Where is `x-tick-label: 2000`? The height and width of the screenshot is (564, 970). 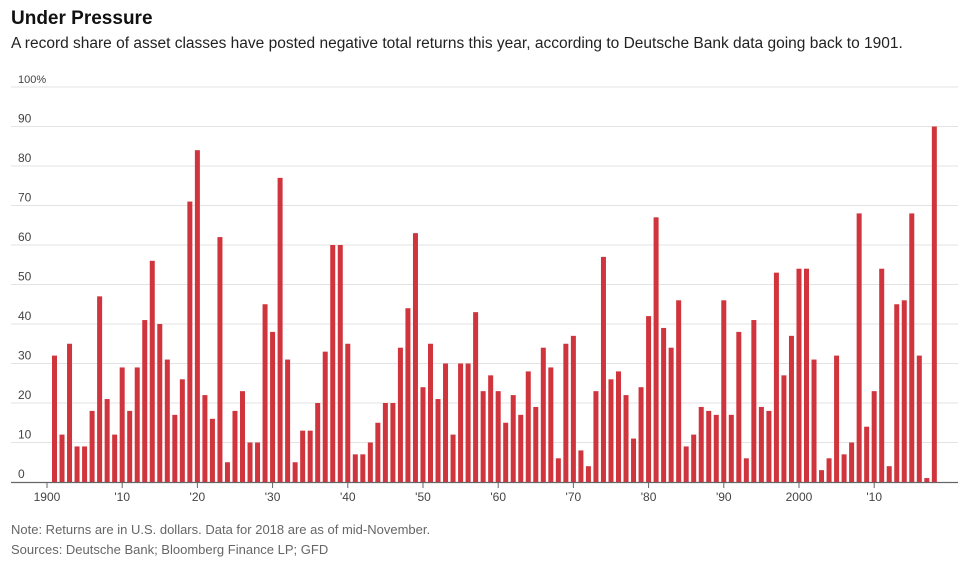
x-tick-label: 2000 is located at coordinates (799, 497).